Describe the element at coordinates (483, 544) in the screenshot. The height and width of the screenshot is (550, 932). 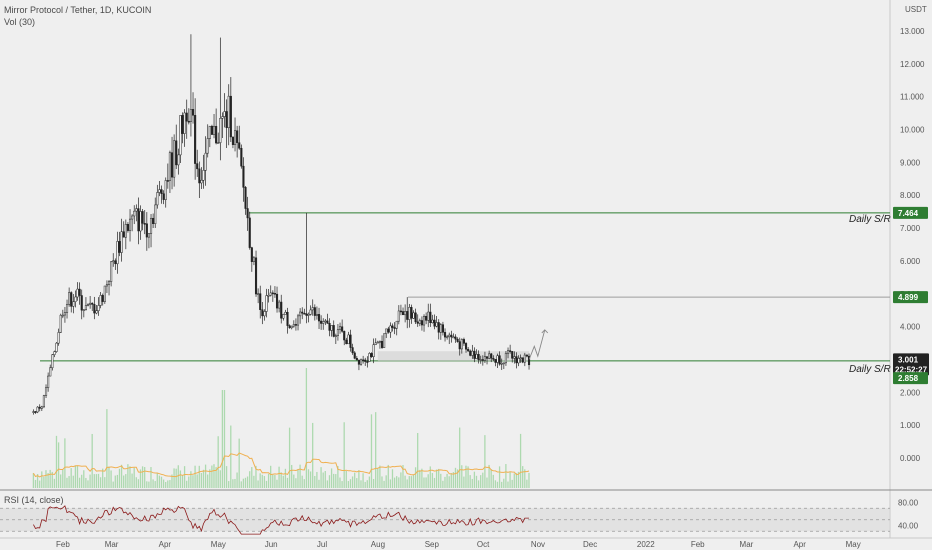
I see `time-tick-label: Oct` at that location.